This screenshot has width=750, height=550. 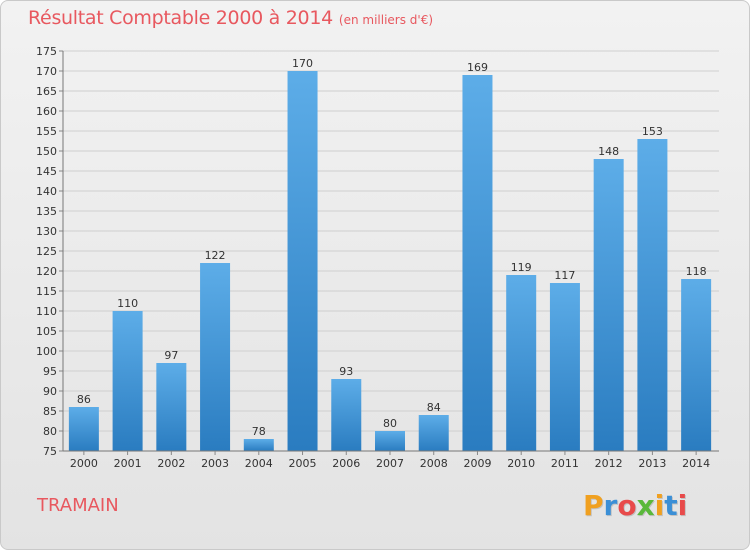 What do you see at coordinates (46, 271) in the screenshot?
I see `y-tick-label: 120` at bounding box center [46, 271].